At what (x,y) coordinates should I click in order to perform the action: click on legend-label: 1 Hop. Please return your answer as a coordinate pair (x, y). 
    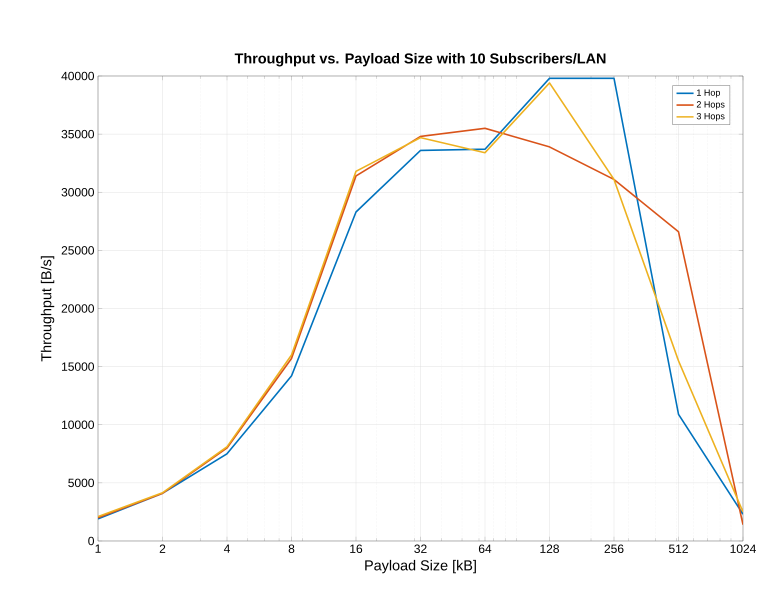
    Looking at the image, I should click on (708, 93).